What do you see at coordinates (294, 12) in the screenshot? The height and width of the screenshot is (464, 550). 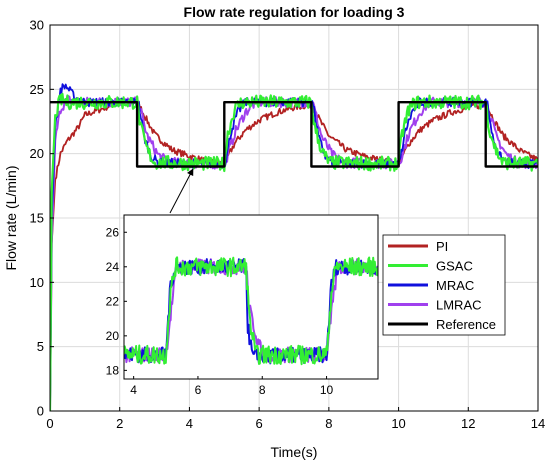 I see `chart-title: Flow rate regulation for loading 3` at bounding box center [294, 12].